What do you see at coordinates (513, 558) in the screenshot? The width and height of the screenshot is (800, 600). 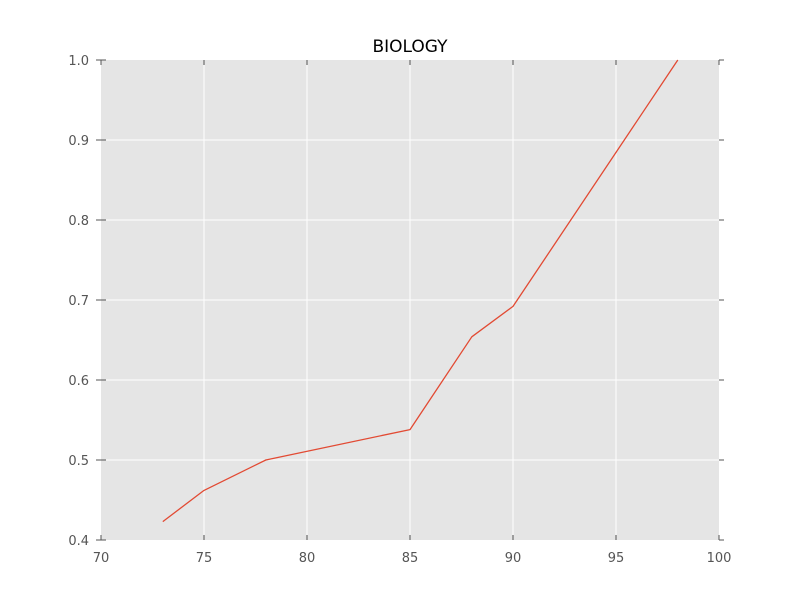 I see `x-tick-label: 90` at bounding box center [513, 558].